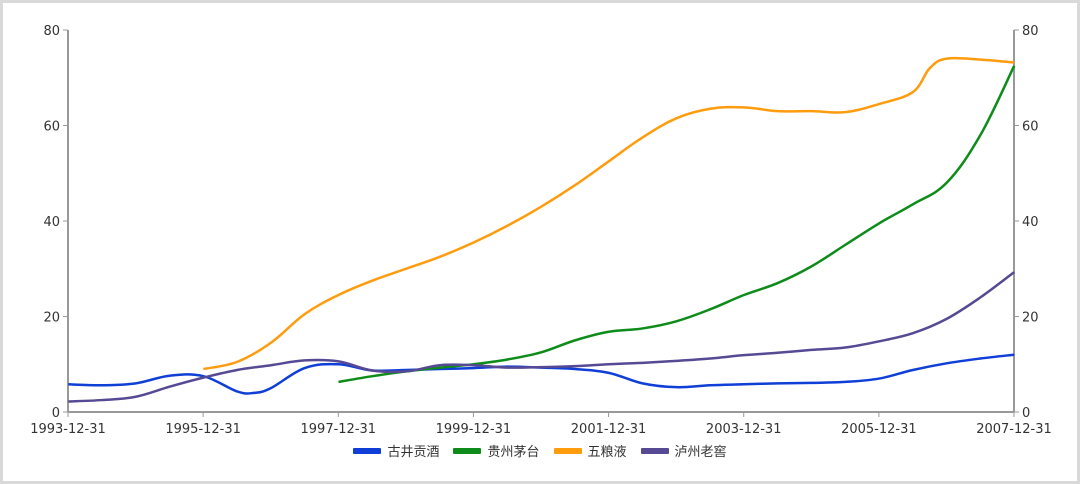 The width and height of the screenshot is (1080, 484). I want to click on legend: 古井贡酒 贵州茅台 五粮液 泸州老窖, so click(540, 450).